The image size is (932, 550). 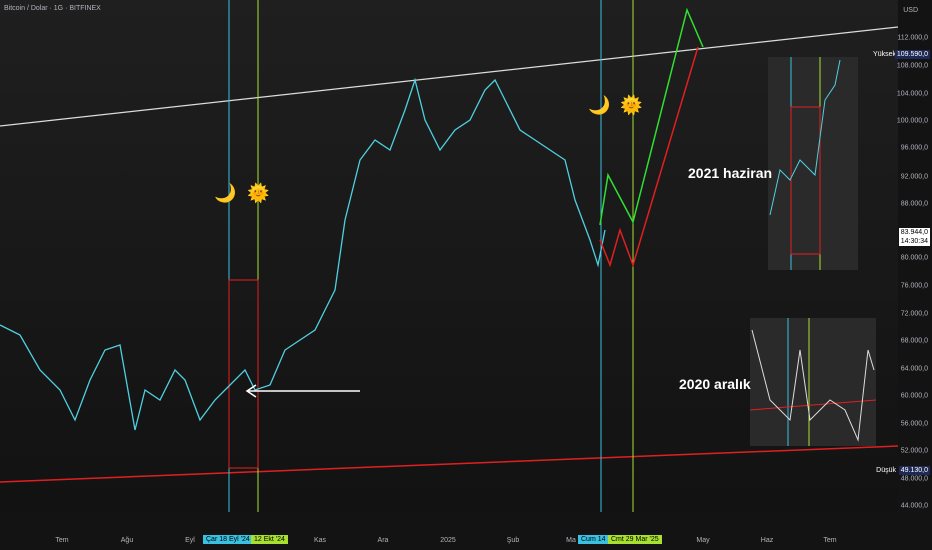 I want to click on annotation: 2020 aralık, so click(x=715, y=384).